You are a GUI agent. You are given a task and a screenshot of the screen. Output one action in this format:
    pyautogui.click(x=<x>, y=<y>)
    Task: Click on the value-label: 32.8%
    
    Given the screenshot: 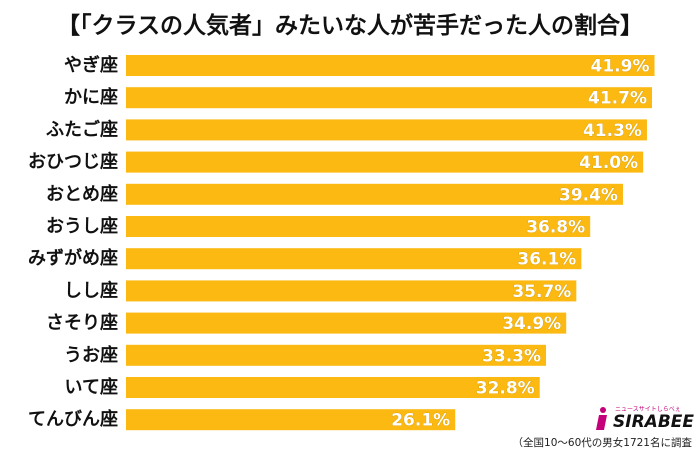 What is the action you would take?
    pyautogui.click(x=505, y=389)
    